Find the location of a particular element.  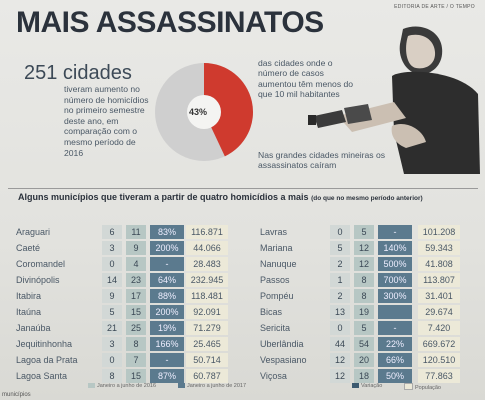

population-value: 50.714 is located at coordinates (207, 360).